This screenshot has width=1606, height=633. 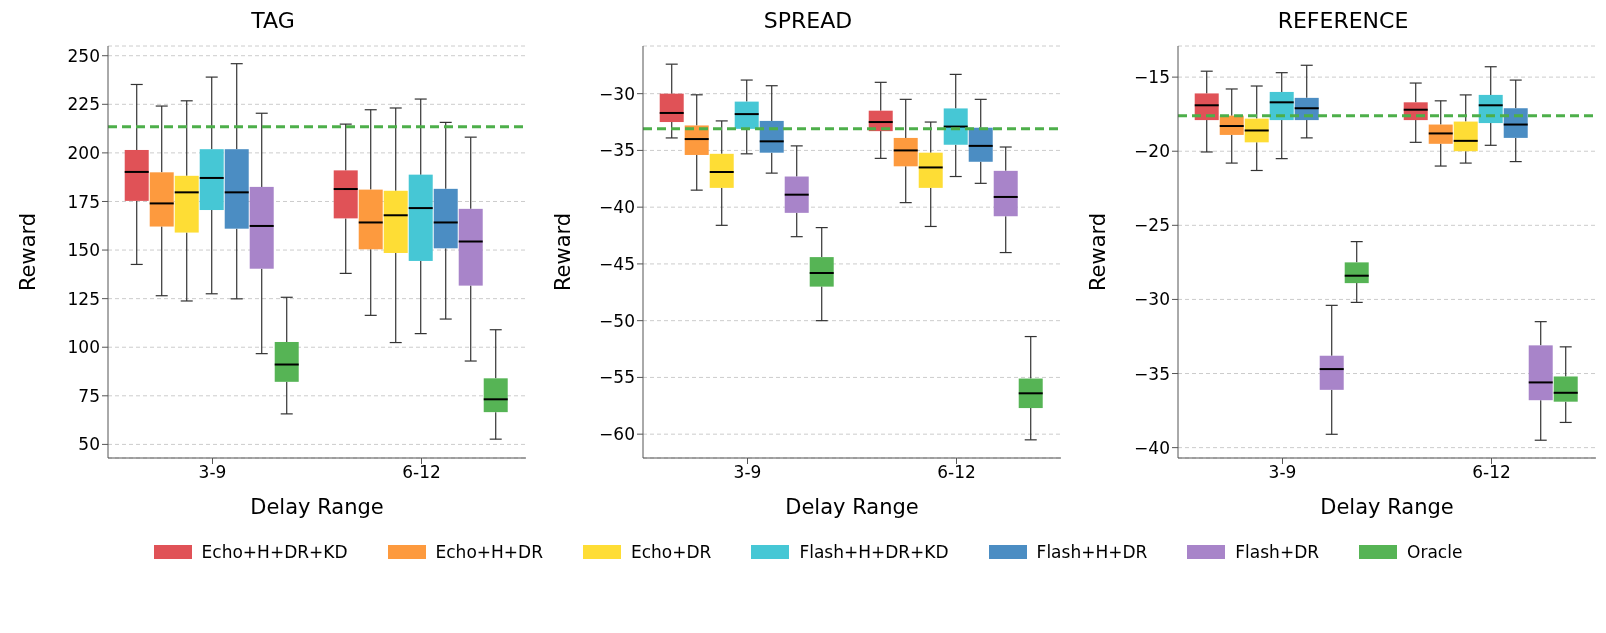 What do you see at coordinates (83, 201) in the screenshot?
I see `y-tick-label: 175` at bounding box center [83, 201].